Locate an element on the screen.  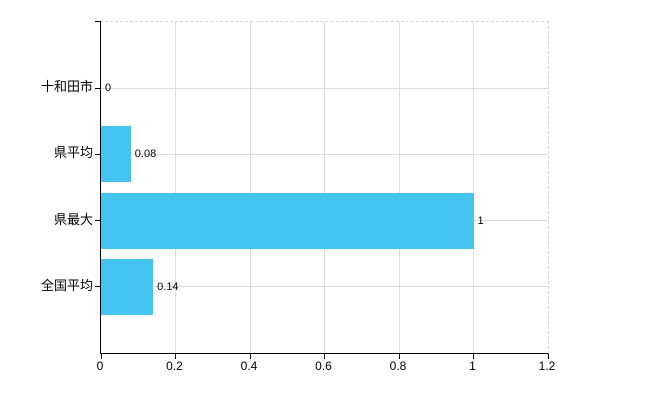
category-label: 県最大 is located at coordinates (73, 219).